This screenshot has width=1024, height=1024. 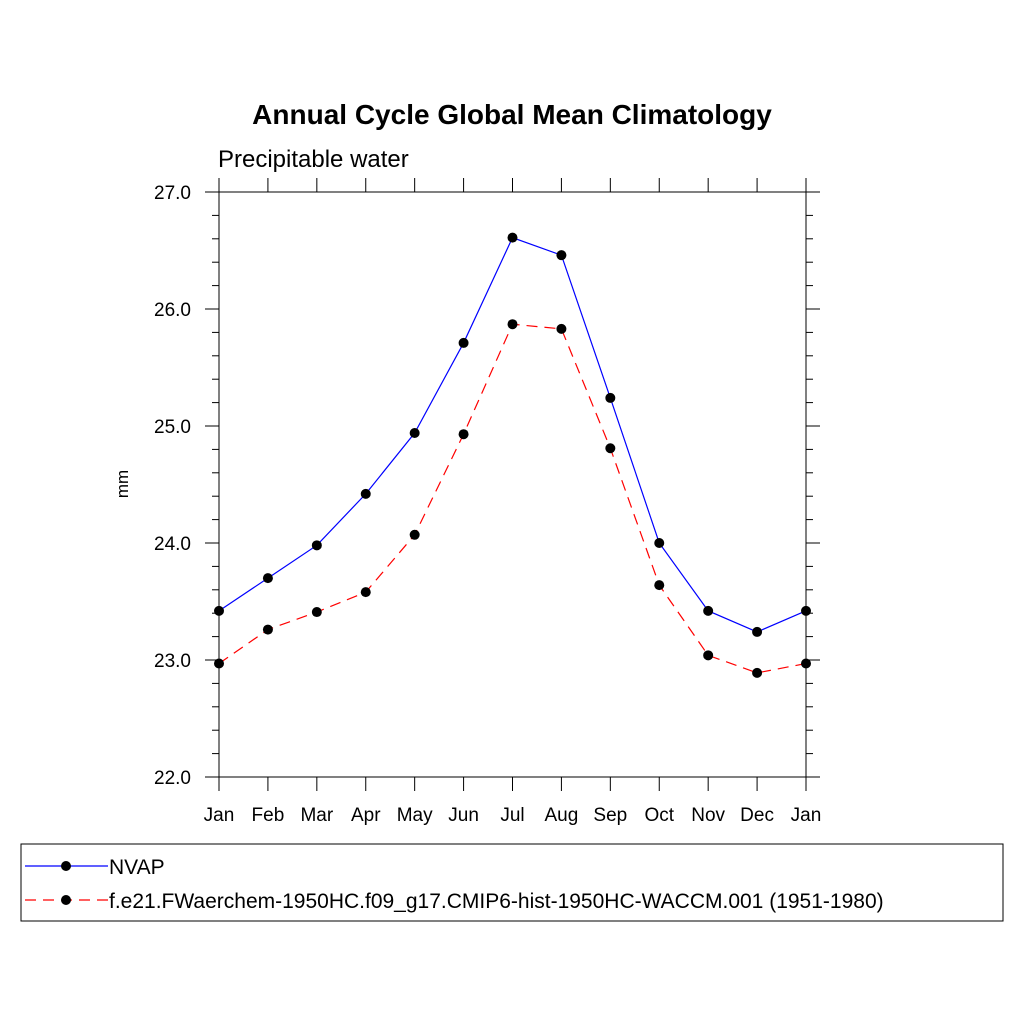 I want to click on x-tick-label: Jun, so click(x=463, y=815).